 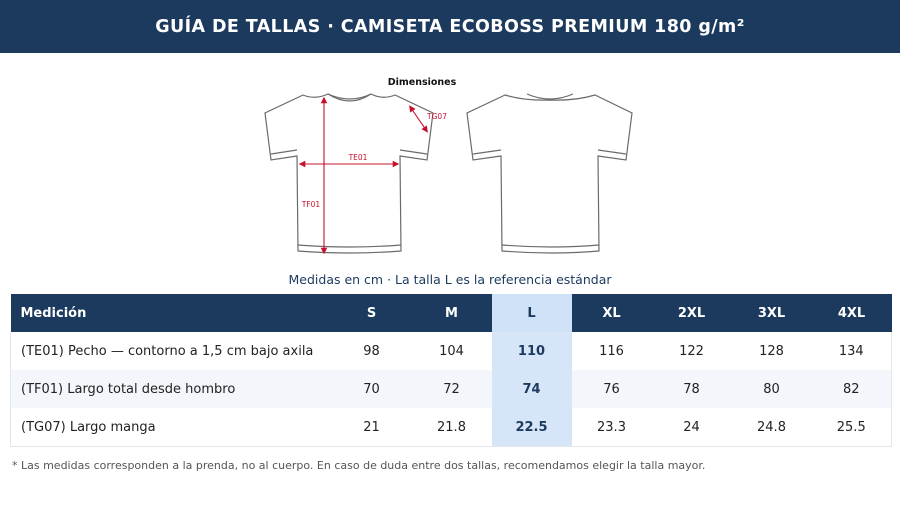 I want to click on table-cell: 23.3, so click(x=611, y=427).